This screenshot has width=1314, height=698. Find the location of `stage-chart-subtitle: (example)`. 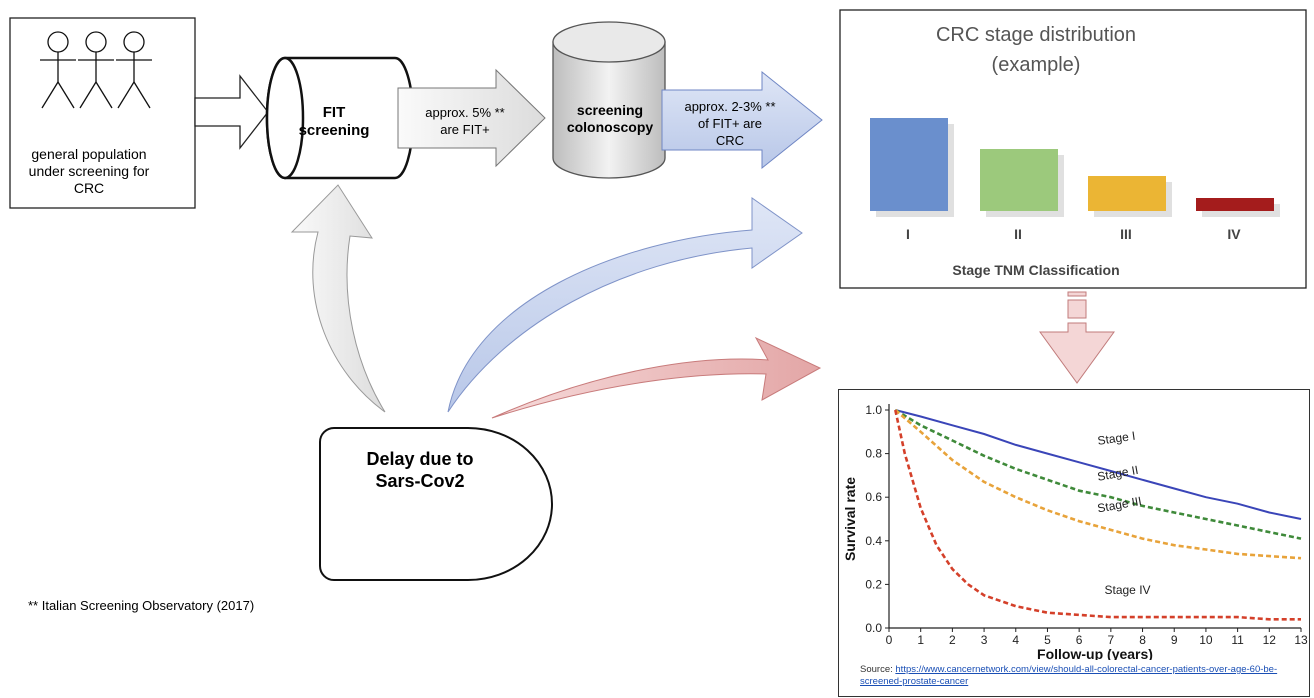

stage-chart-subtitle: (example) is located at coordinates (1036, 65).